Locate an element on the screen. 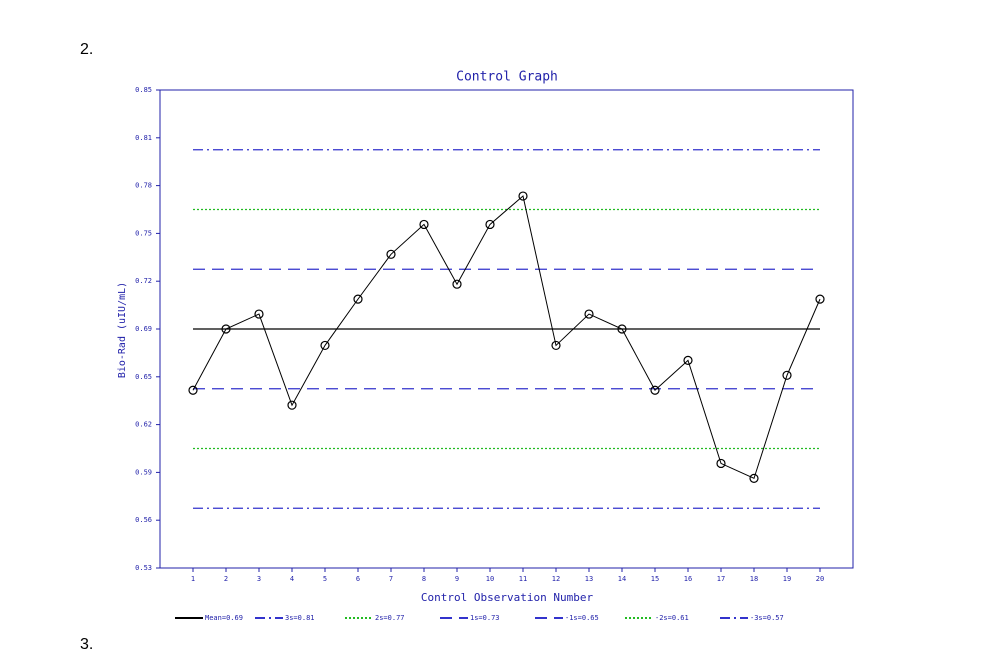  x-tick-label: 10 is located at coordinates (490, 579).